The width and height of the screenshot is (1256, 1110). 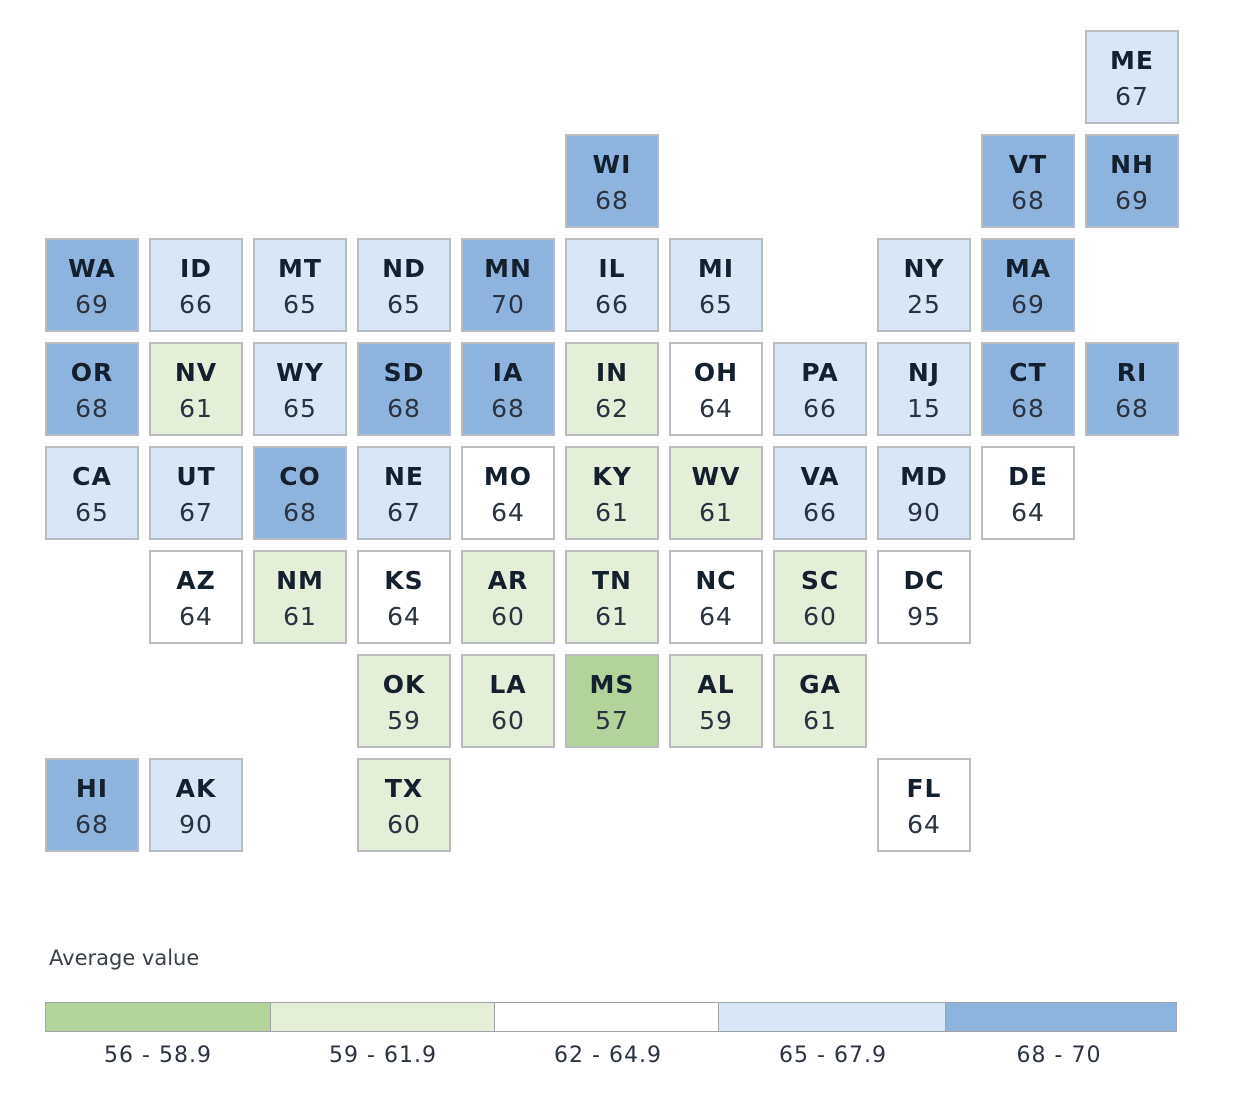 What do you see at coordinates (820, 701) in the screenshot?
I see `state-tile-ga: GA 61` at bounding box center [820, 701].